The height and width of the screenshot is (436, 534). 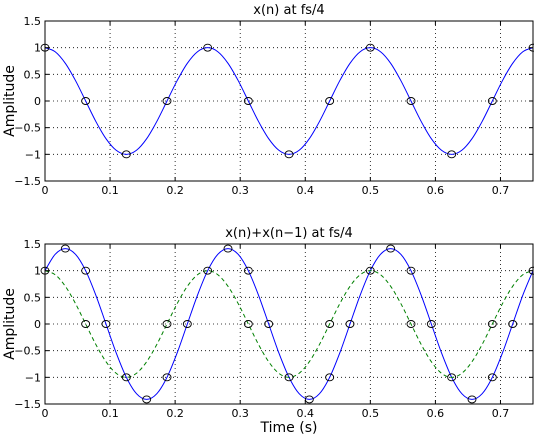 What do you see at coordinates (289, 428) in the screenshot?
I see `x-axis-label: Time (s)` at bounding box center [289, 428].